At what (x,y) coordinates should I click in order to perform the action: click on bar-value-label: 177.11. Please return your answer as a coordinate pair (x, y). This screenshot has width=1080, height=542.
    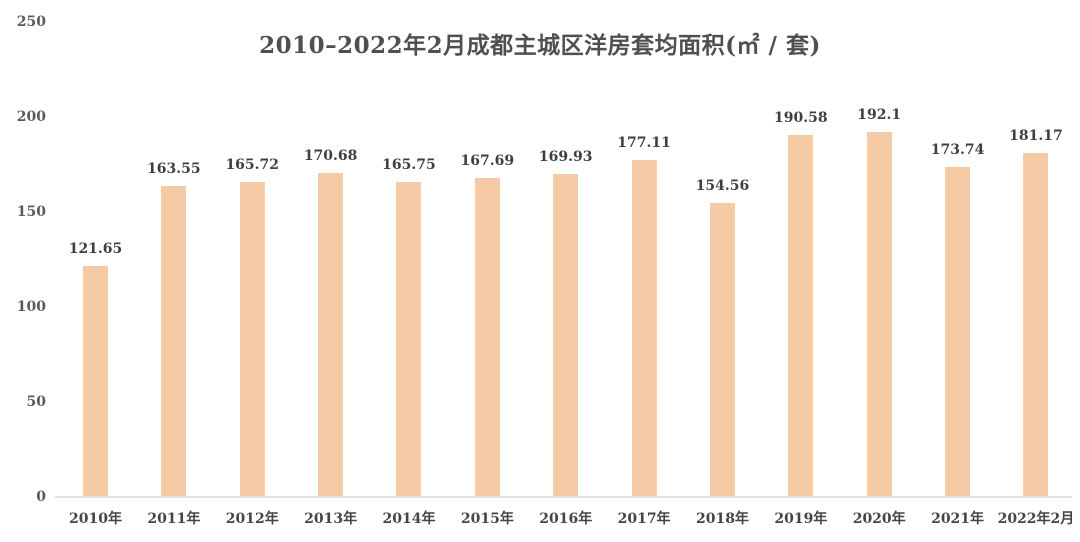
    Looking at the image, I should click on (644, 143).